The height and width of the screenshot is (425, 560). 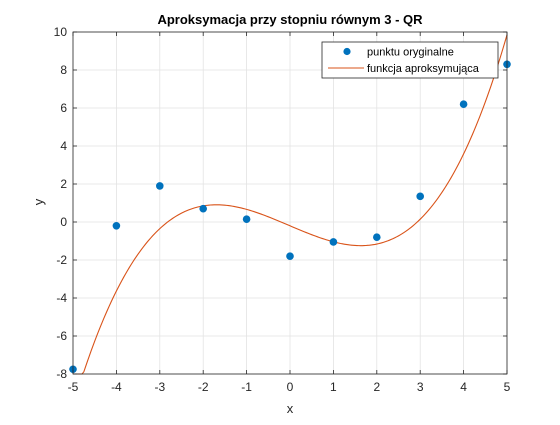 I want to click on y-tick-label: -8, so click(x=61, y=374).